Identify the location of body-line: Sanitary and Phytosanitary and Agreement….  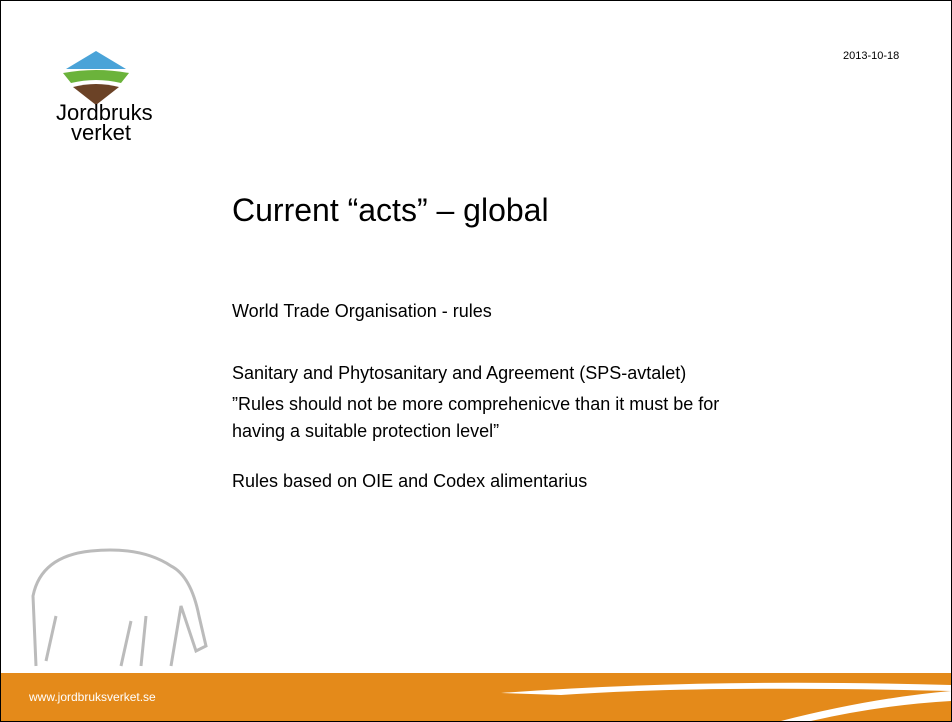
(459, 373).